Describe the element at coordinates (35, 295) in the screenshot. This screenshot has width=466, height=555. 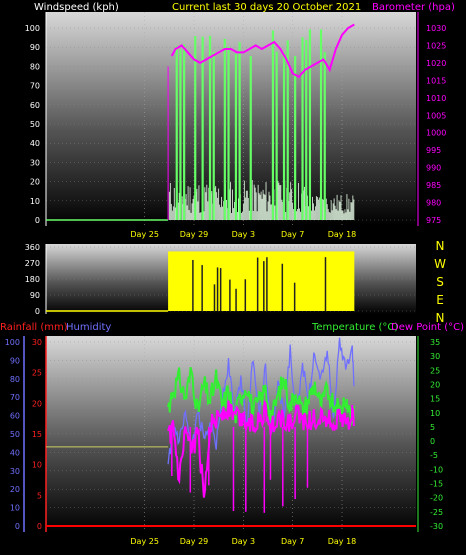
I see `direction-tick-label: 90` at that location.